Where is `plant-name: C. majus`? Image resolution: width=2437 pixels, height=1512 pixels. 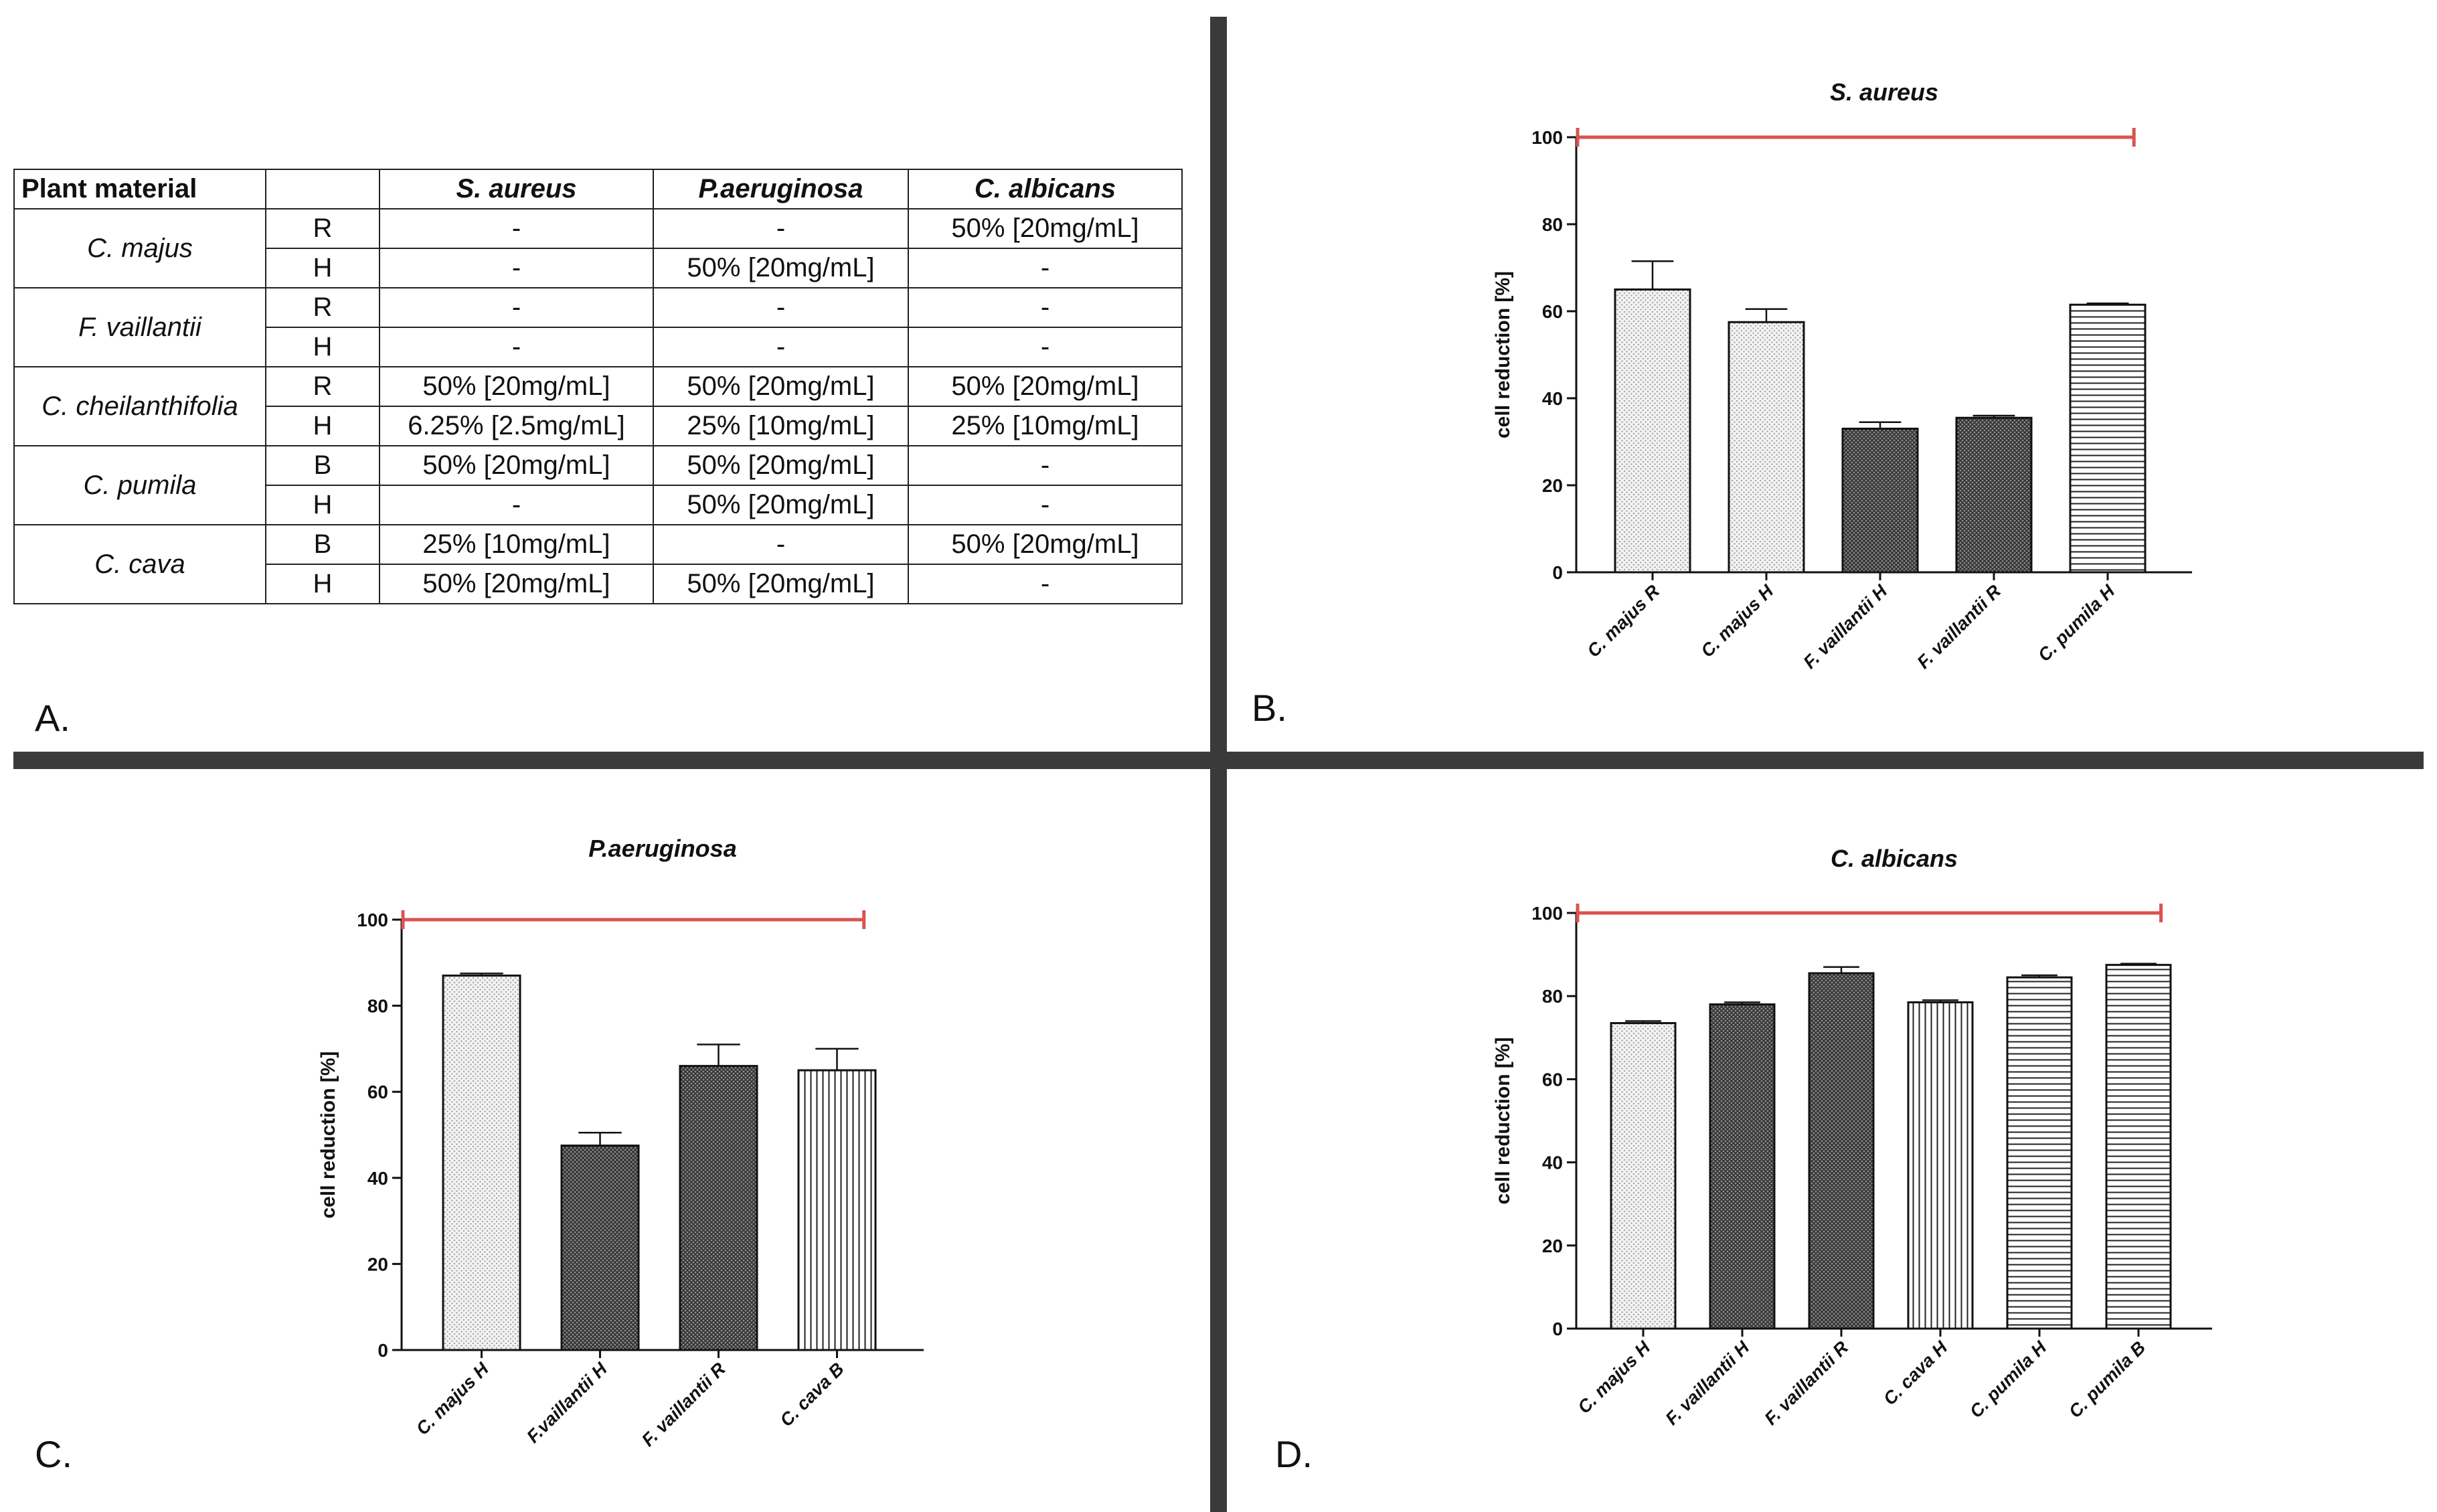
plant-name: C. majus is located at coordinates (140, 248).